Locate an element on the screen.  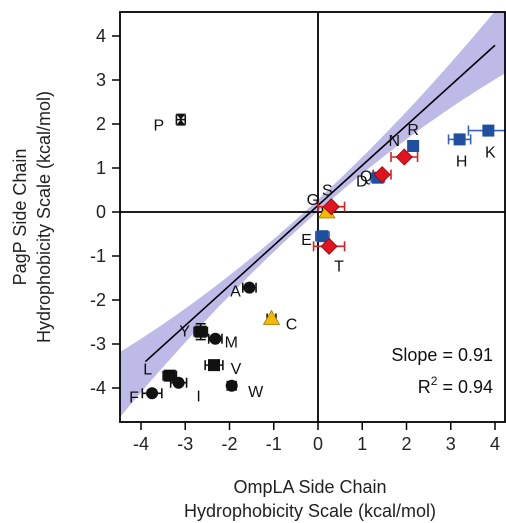
y-tick-label: 3 is located at coordinates (101, 80).